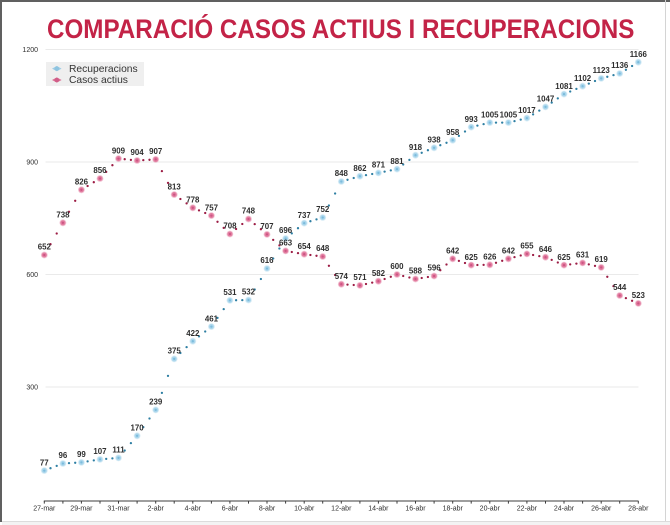  Describe the element at coordinates (379, 165) in the screenshot. I see `svg-text: 871` at that location.